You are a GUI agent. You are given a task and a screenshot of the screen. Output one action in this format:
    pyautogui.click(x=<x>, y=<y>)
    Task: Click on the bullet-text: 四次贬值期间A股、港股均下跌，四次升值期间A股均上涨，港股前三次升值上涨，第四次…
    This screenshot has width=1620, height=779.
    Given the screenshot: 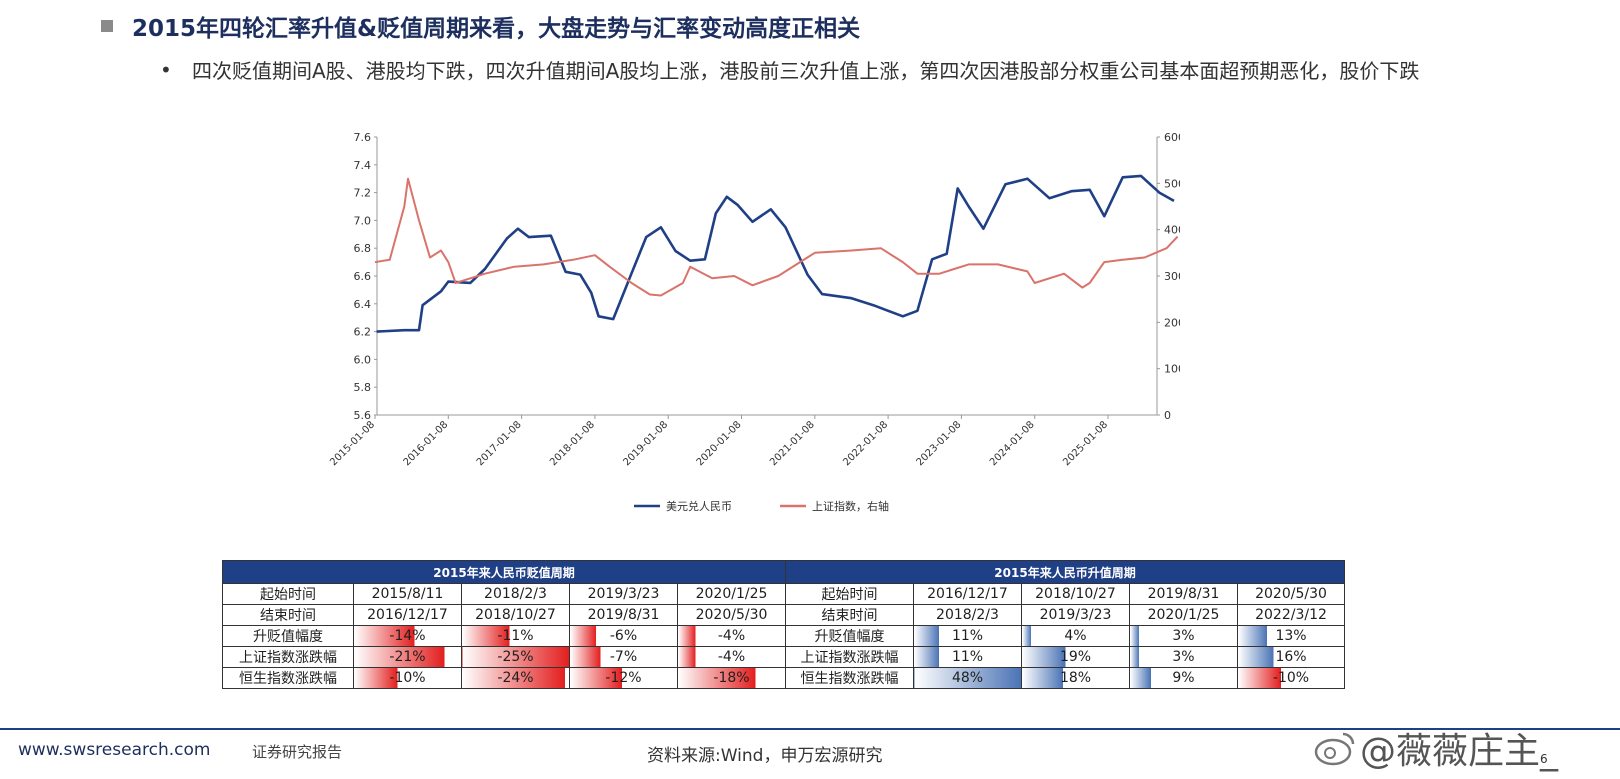 What is the action you would take?
    pyautogui.click(x=806, y=71)
    